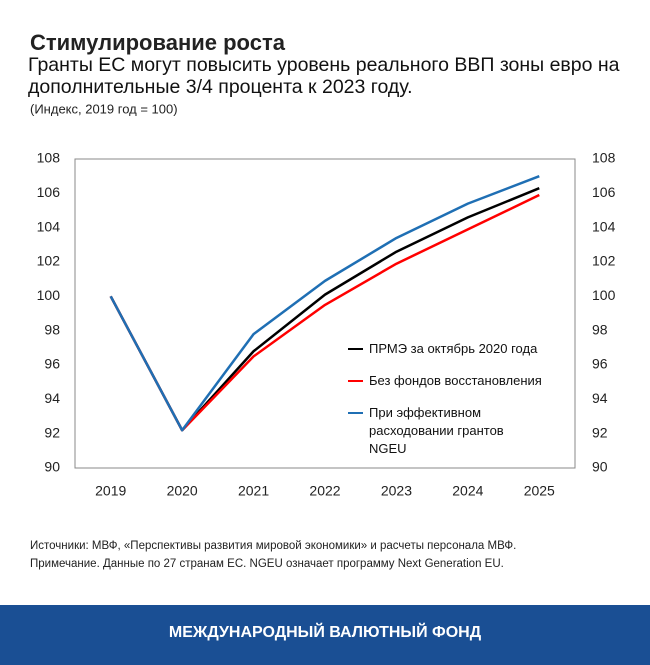  I want to click on x-tick-label: 2025, so click(539, 491).